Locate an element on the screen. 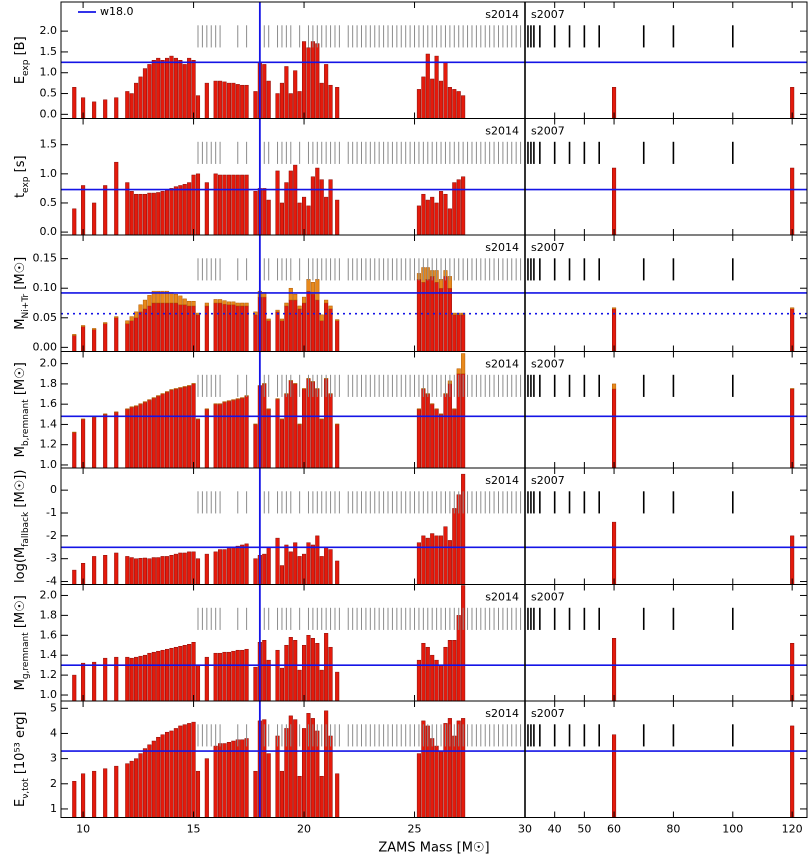 This screenshot has width=810, height=859. y-axis-label-rest: [M☉] is located at coordinates (20, 613).